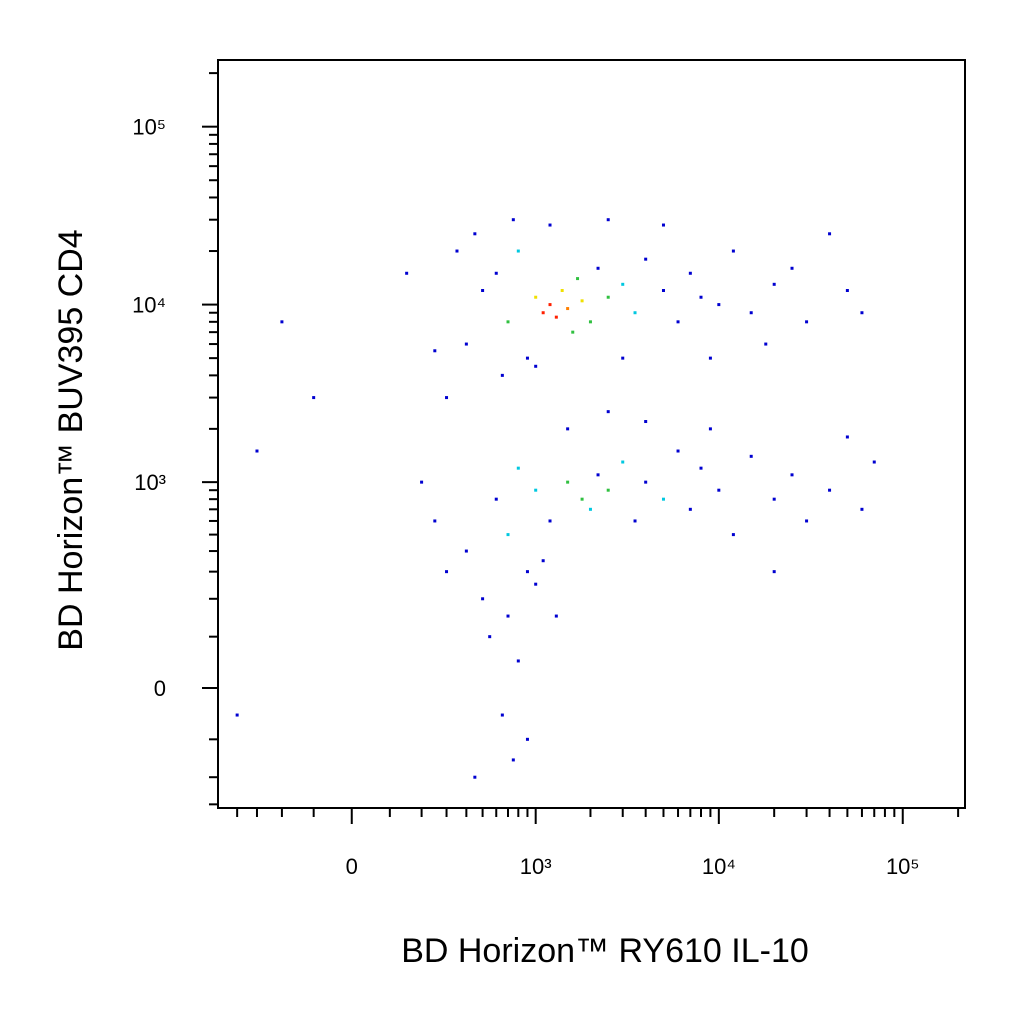 The width and height of the screenshot is (1024, 1029). Describe the element at coordinates (352, 866) in the screenshot. I see `x-tick-label: 0` at that location.